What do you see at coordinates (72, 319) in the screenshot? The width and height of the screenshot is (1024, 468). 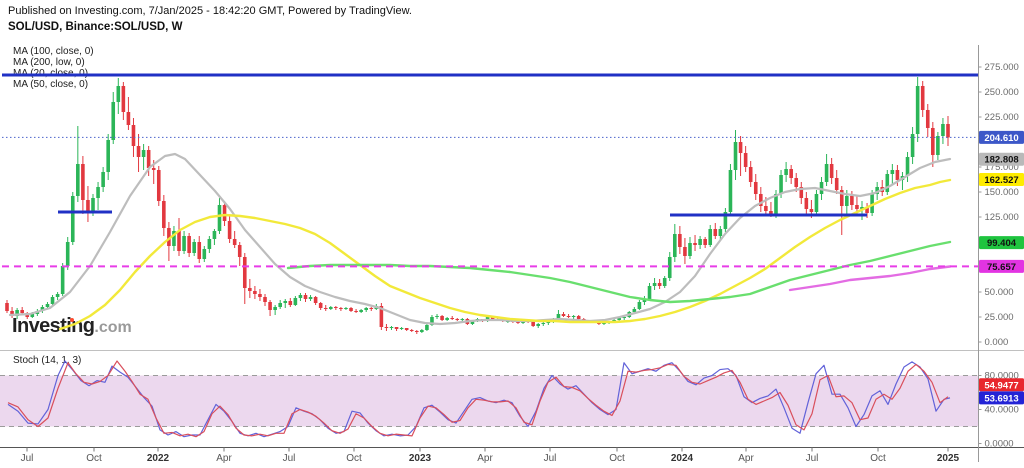 I see `logo-red-dot-icon` at bounding box center [72, 319].